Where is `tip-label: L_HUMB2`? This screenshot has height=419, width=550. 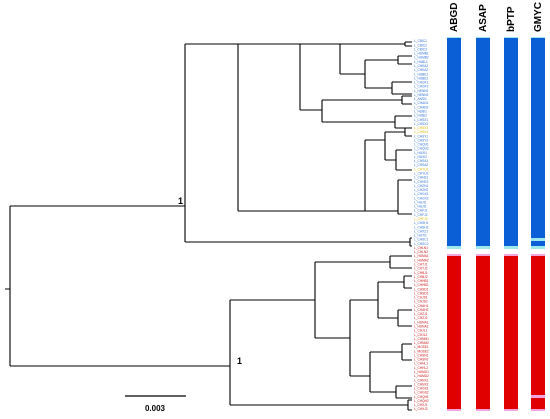 tip-label: L_HUMB2 is located at coordinates (421, 58).